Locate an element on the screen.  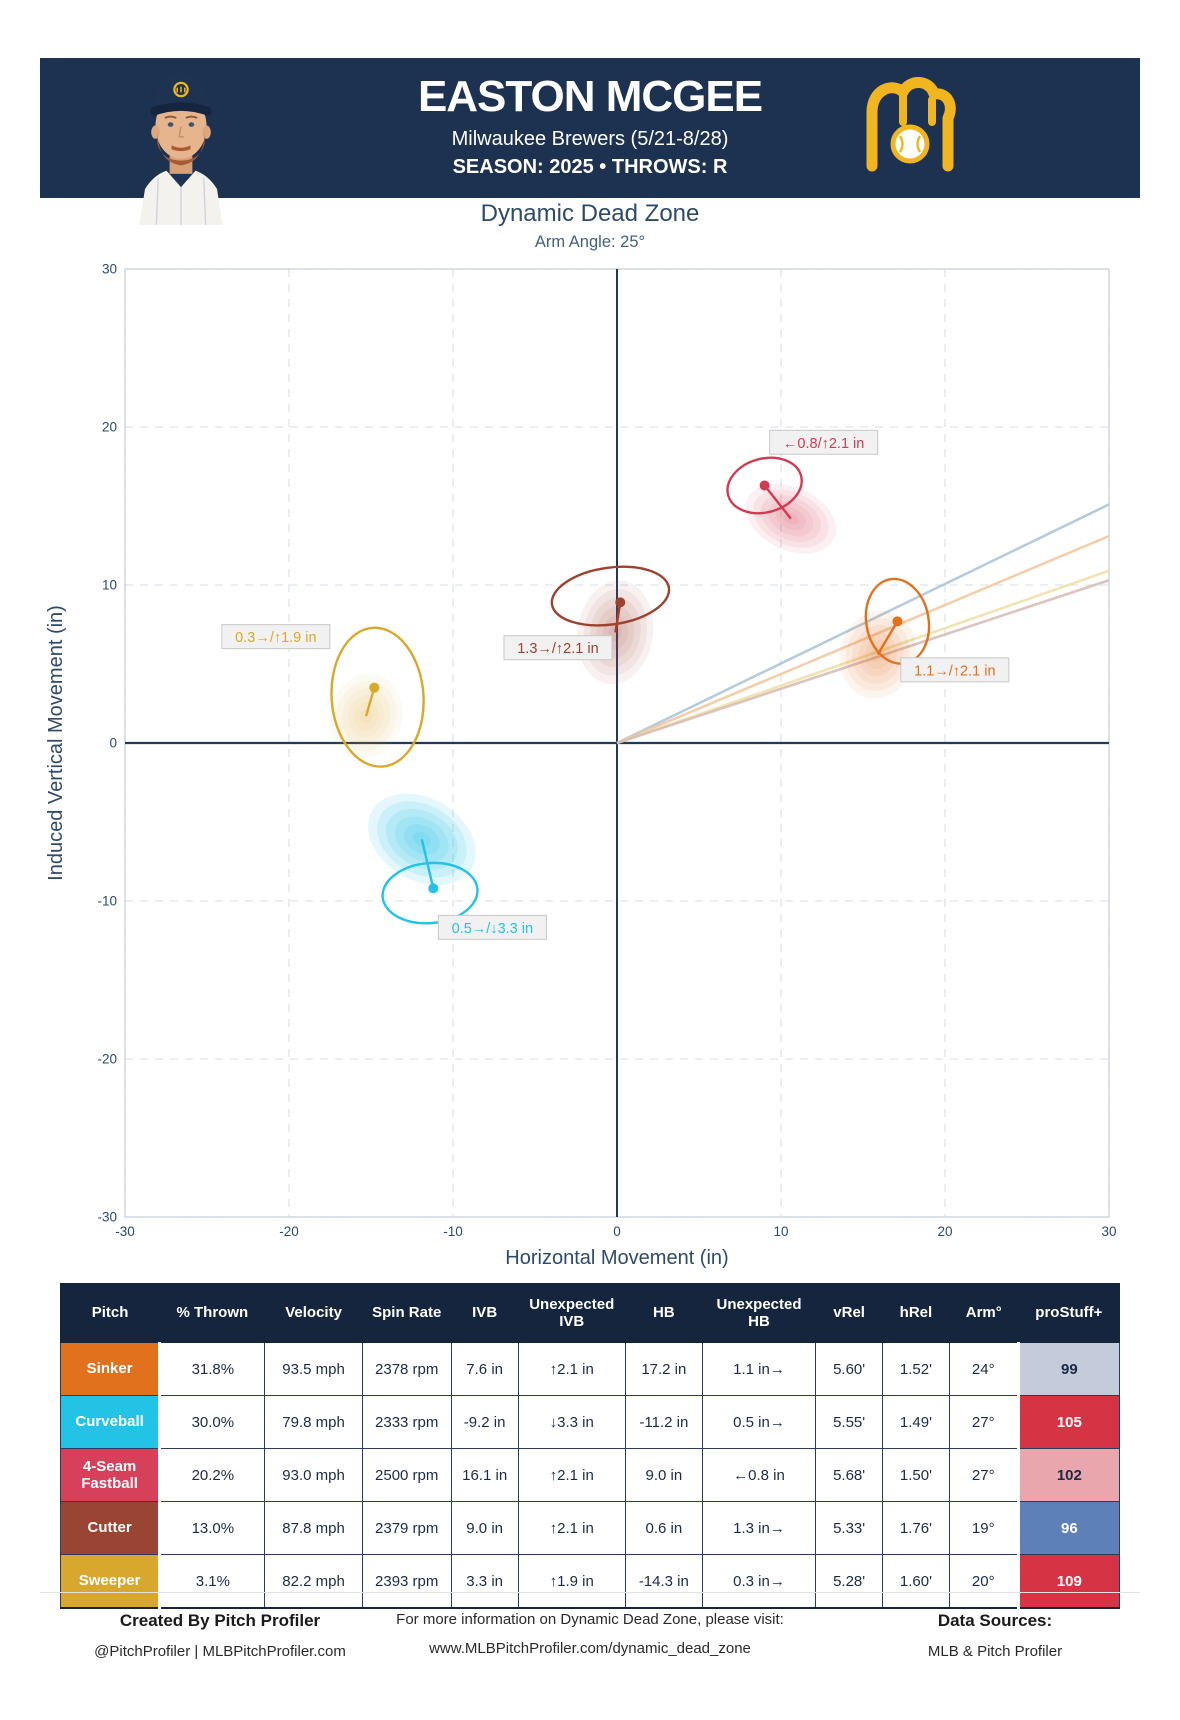
cell: 7.6 in is located at coordinates (484, 1369).